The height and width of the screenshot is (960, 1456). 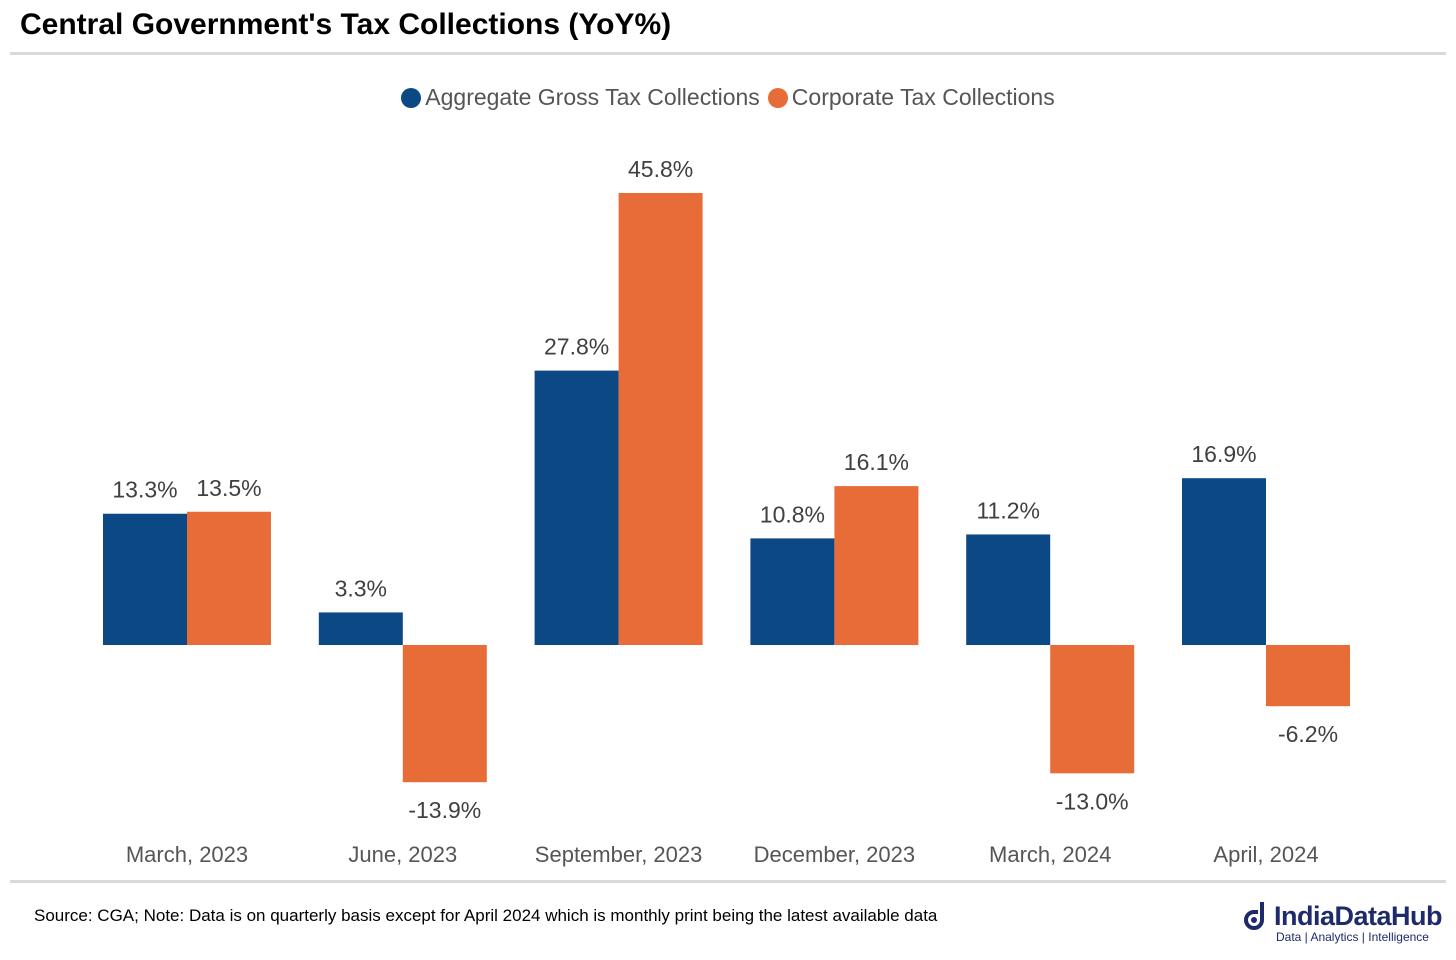 What do you see at coordinates (361, 588) in the screenshot?
I see `data-label-aggregate-1: 3.3%` at bounding box center [361, 588].